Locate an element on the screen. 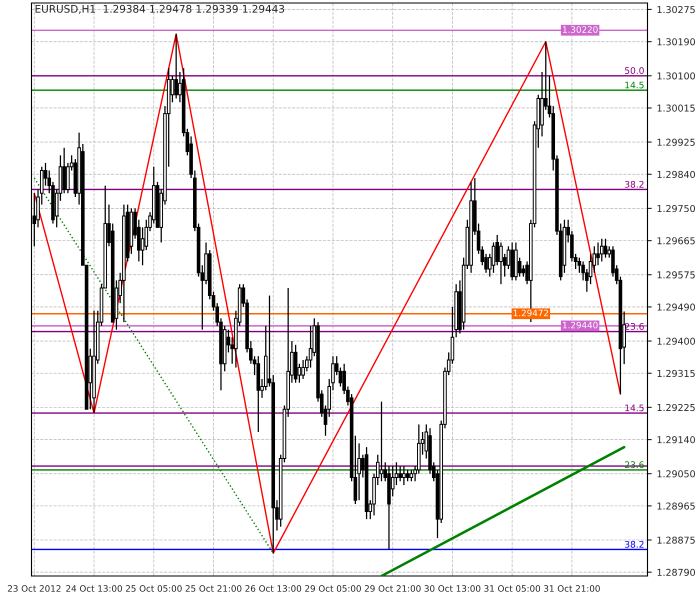 The width and height of the screenshot is (700, 600). x-tick-label: 29 Oct 05:00 is located at coordinates (333, 588).